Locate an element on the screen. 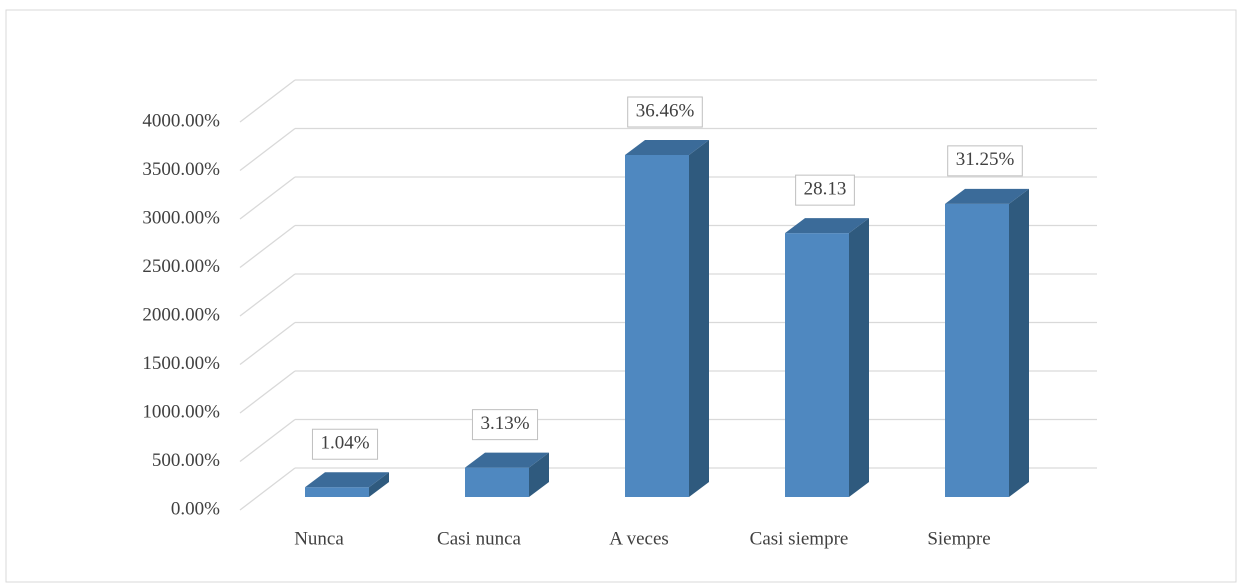 The image size is (1244, 588). data-label: 1.04% is located at coordinates (344, 443).